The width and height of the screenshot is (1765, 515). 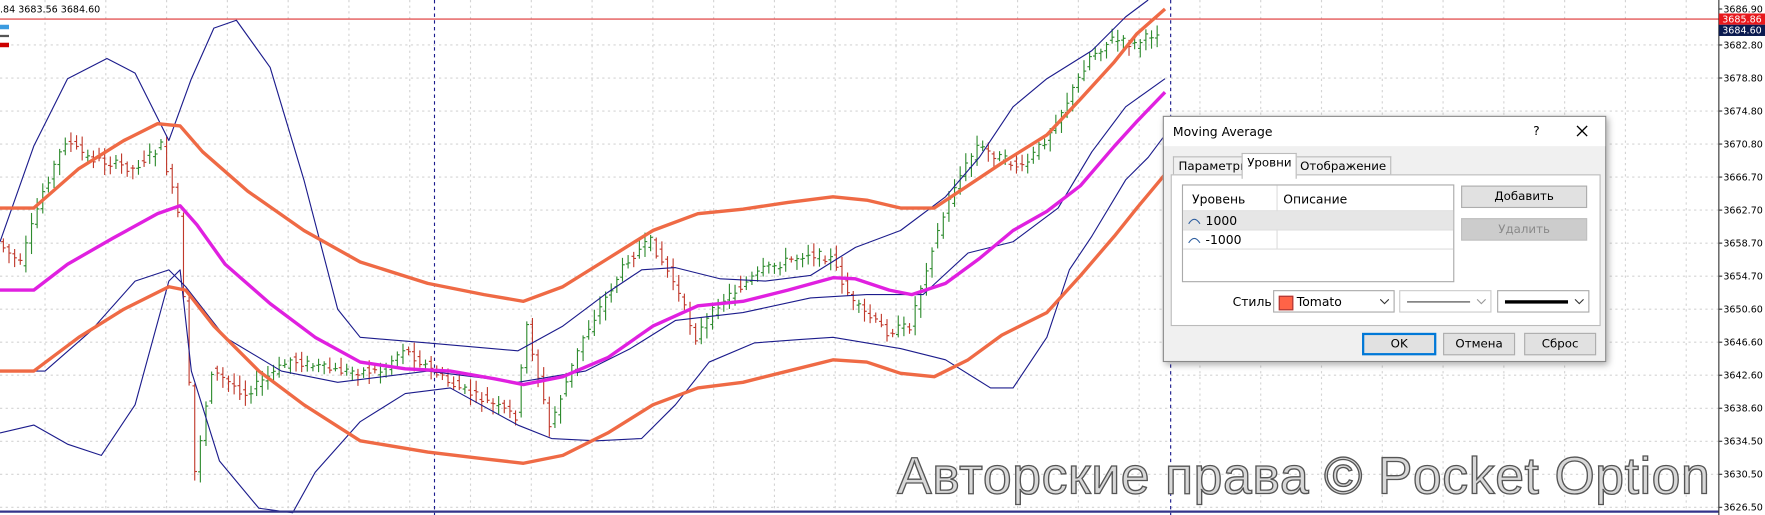 I want to click on bid-price: 3684.60, so click(x=1742, y=31).